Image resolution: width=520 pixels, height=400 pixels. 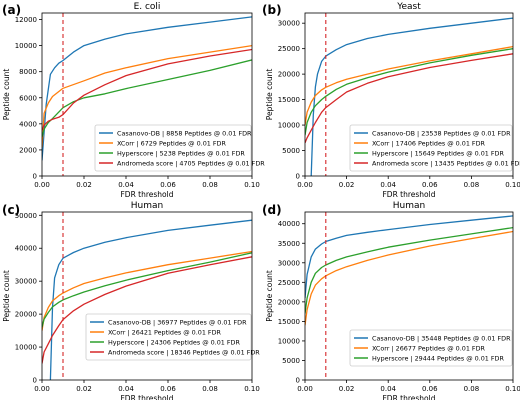 I want to click on y-tick-label: 6000, so click(x=28, y=98).